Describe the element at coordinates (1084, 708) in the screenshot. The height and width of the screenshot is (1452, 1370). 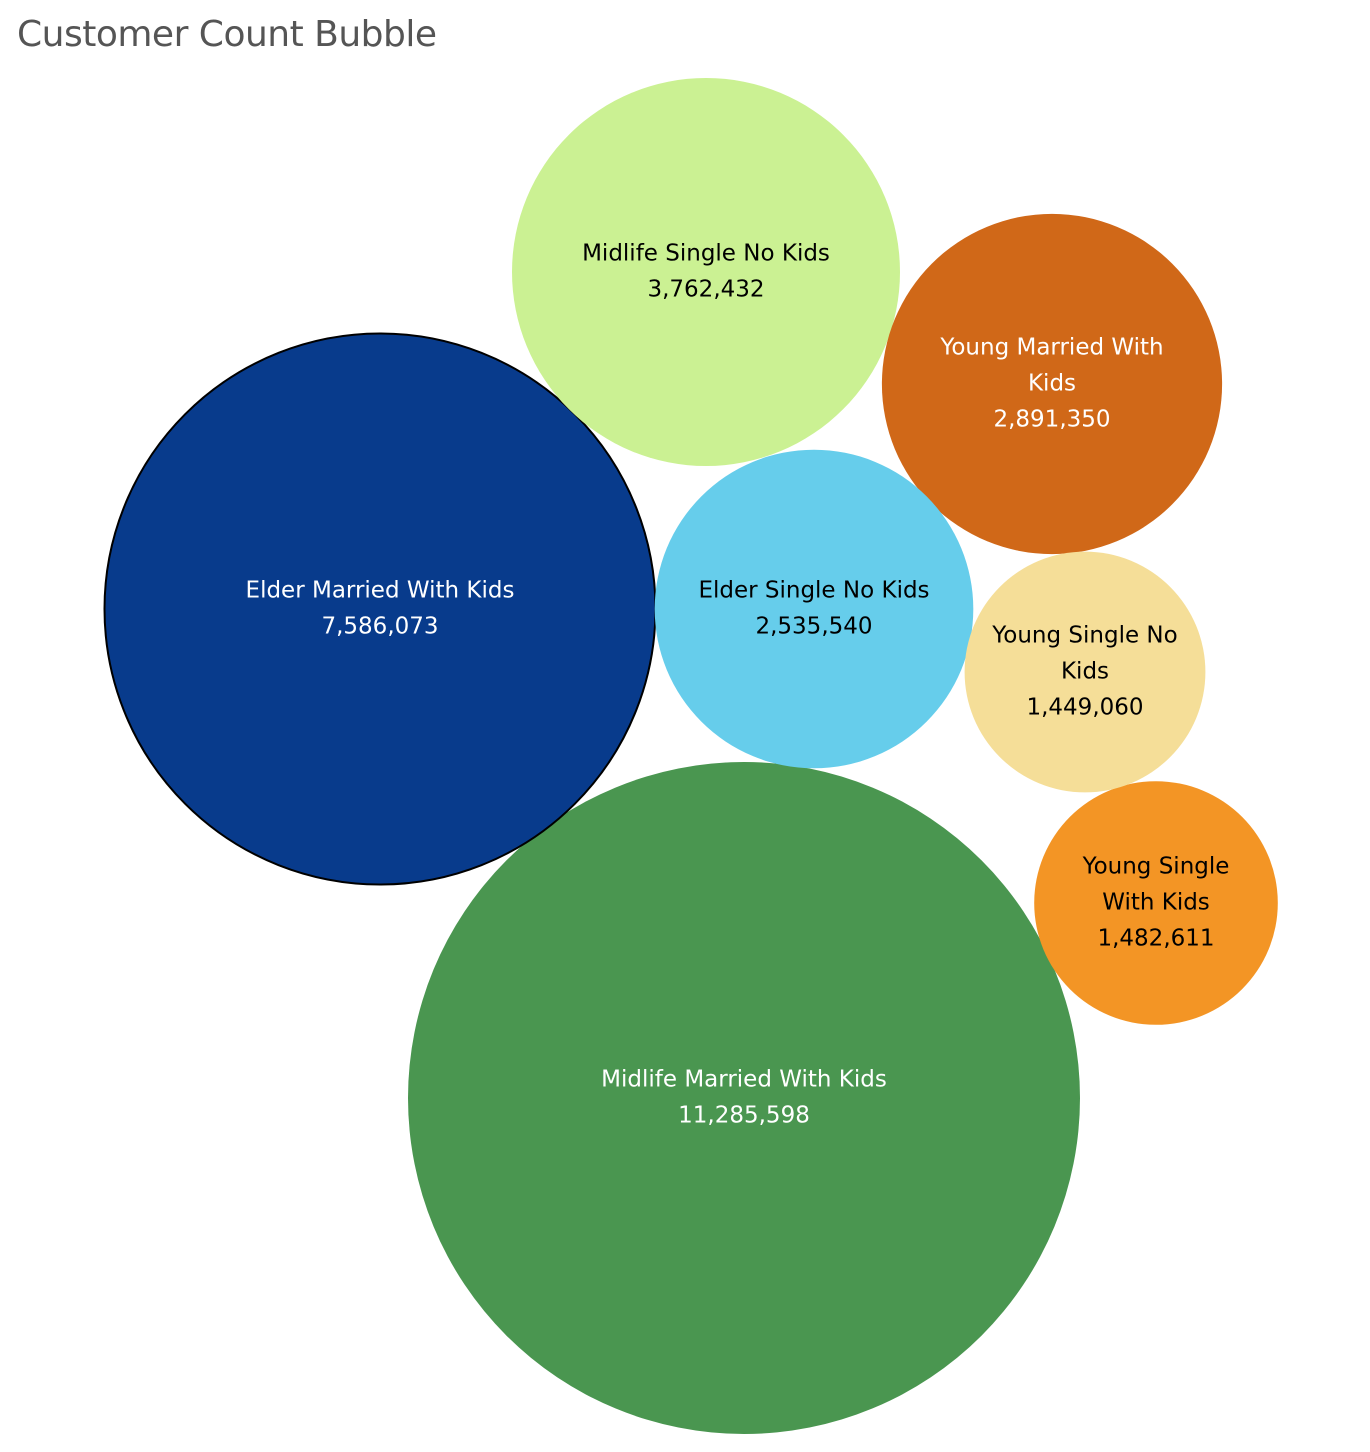
I see `bubble-value: 1,449,060` at that location.